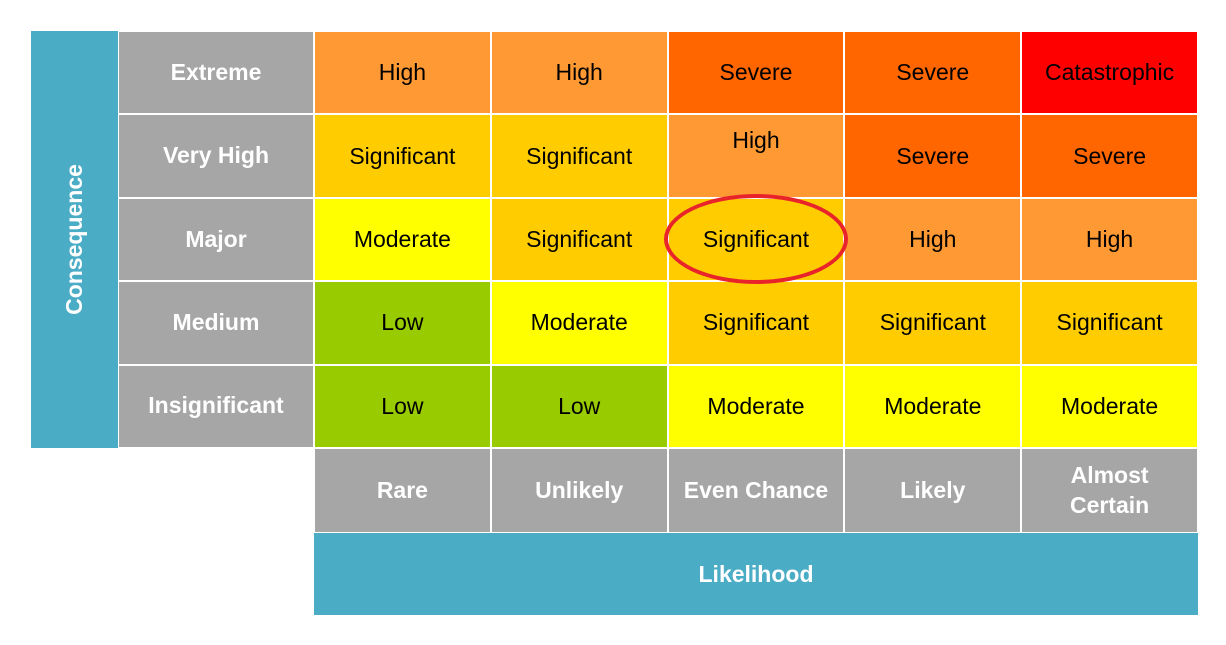  I want to click on consequence-axis-bar: Consequence, so click(74, 239).